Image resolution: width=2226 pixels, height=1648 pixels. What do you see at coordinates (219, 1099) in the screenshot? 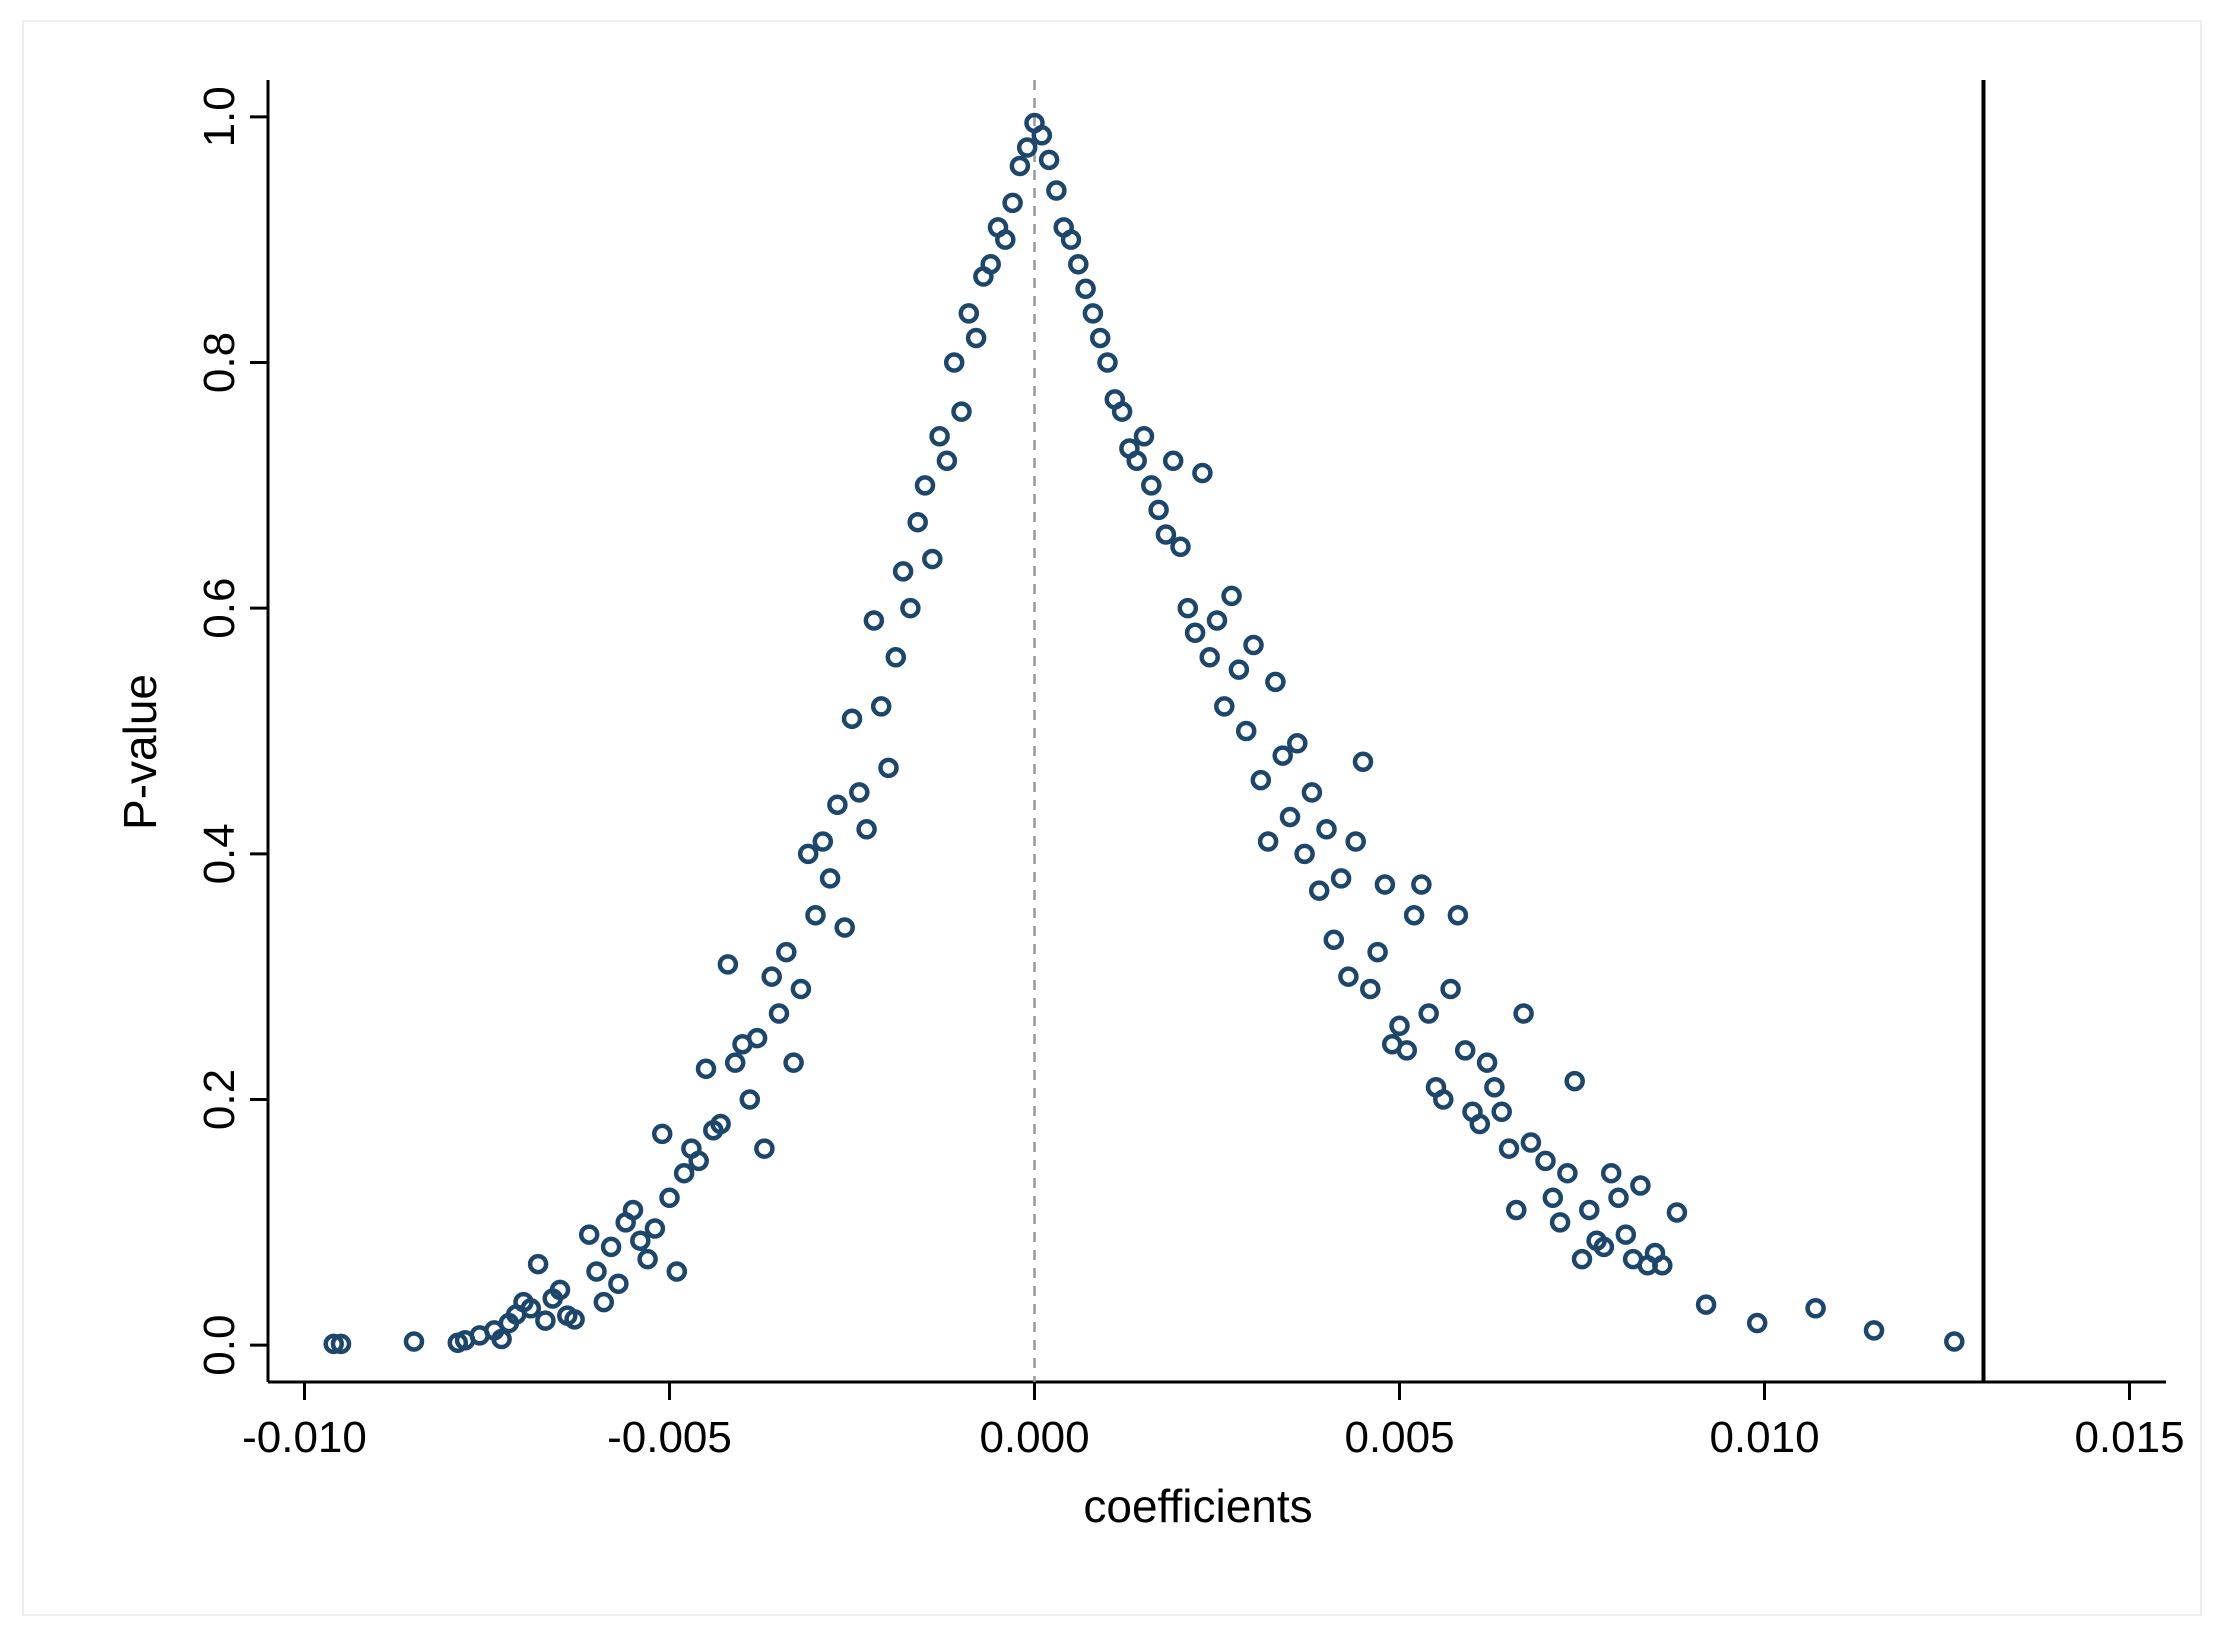
I see `y-tick-label: 0.2` at bounding box center [219, 1099].